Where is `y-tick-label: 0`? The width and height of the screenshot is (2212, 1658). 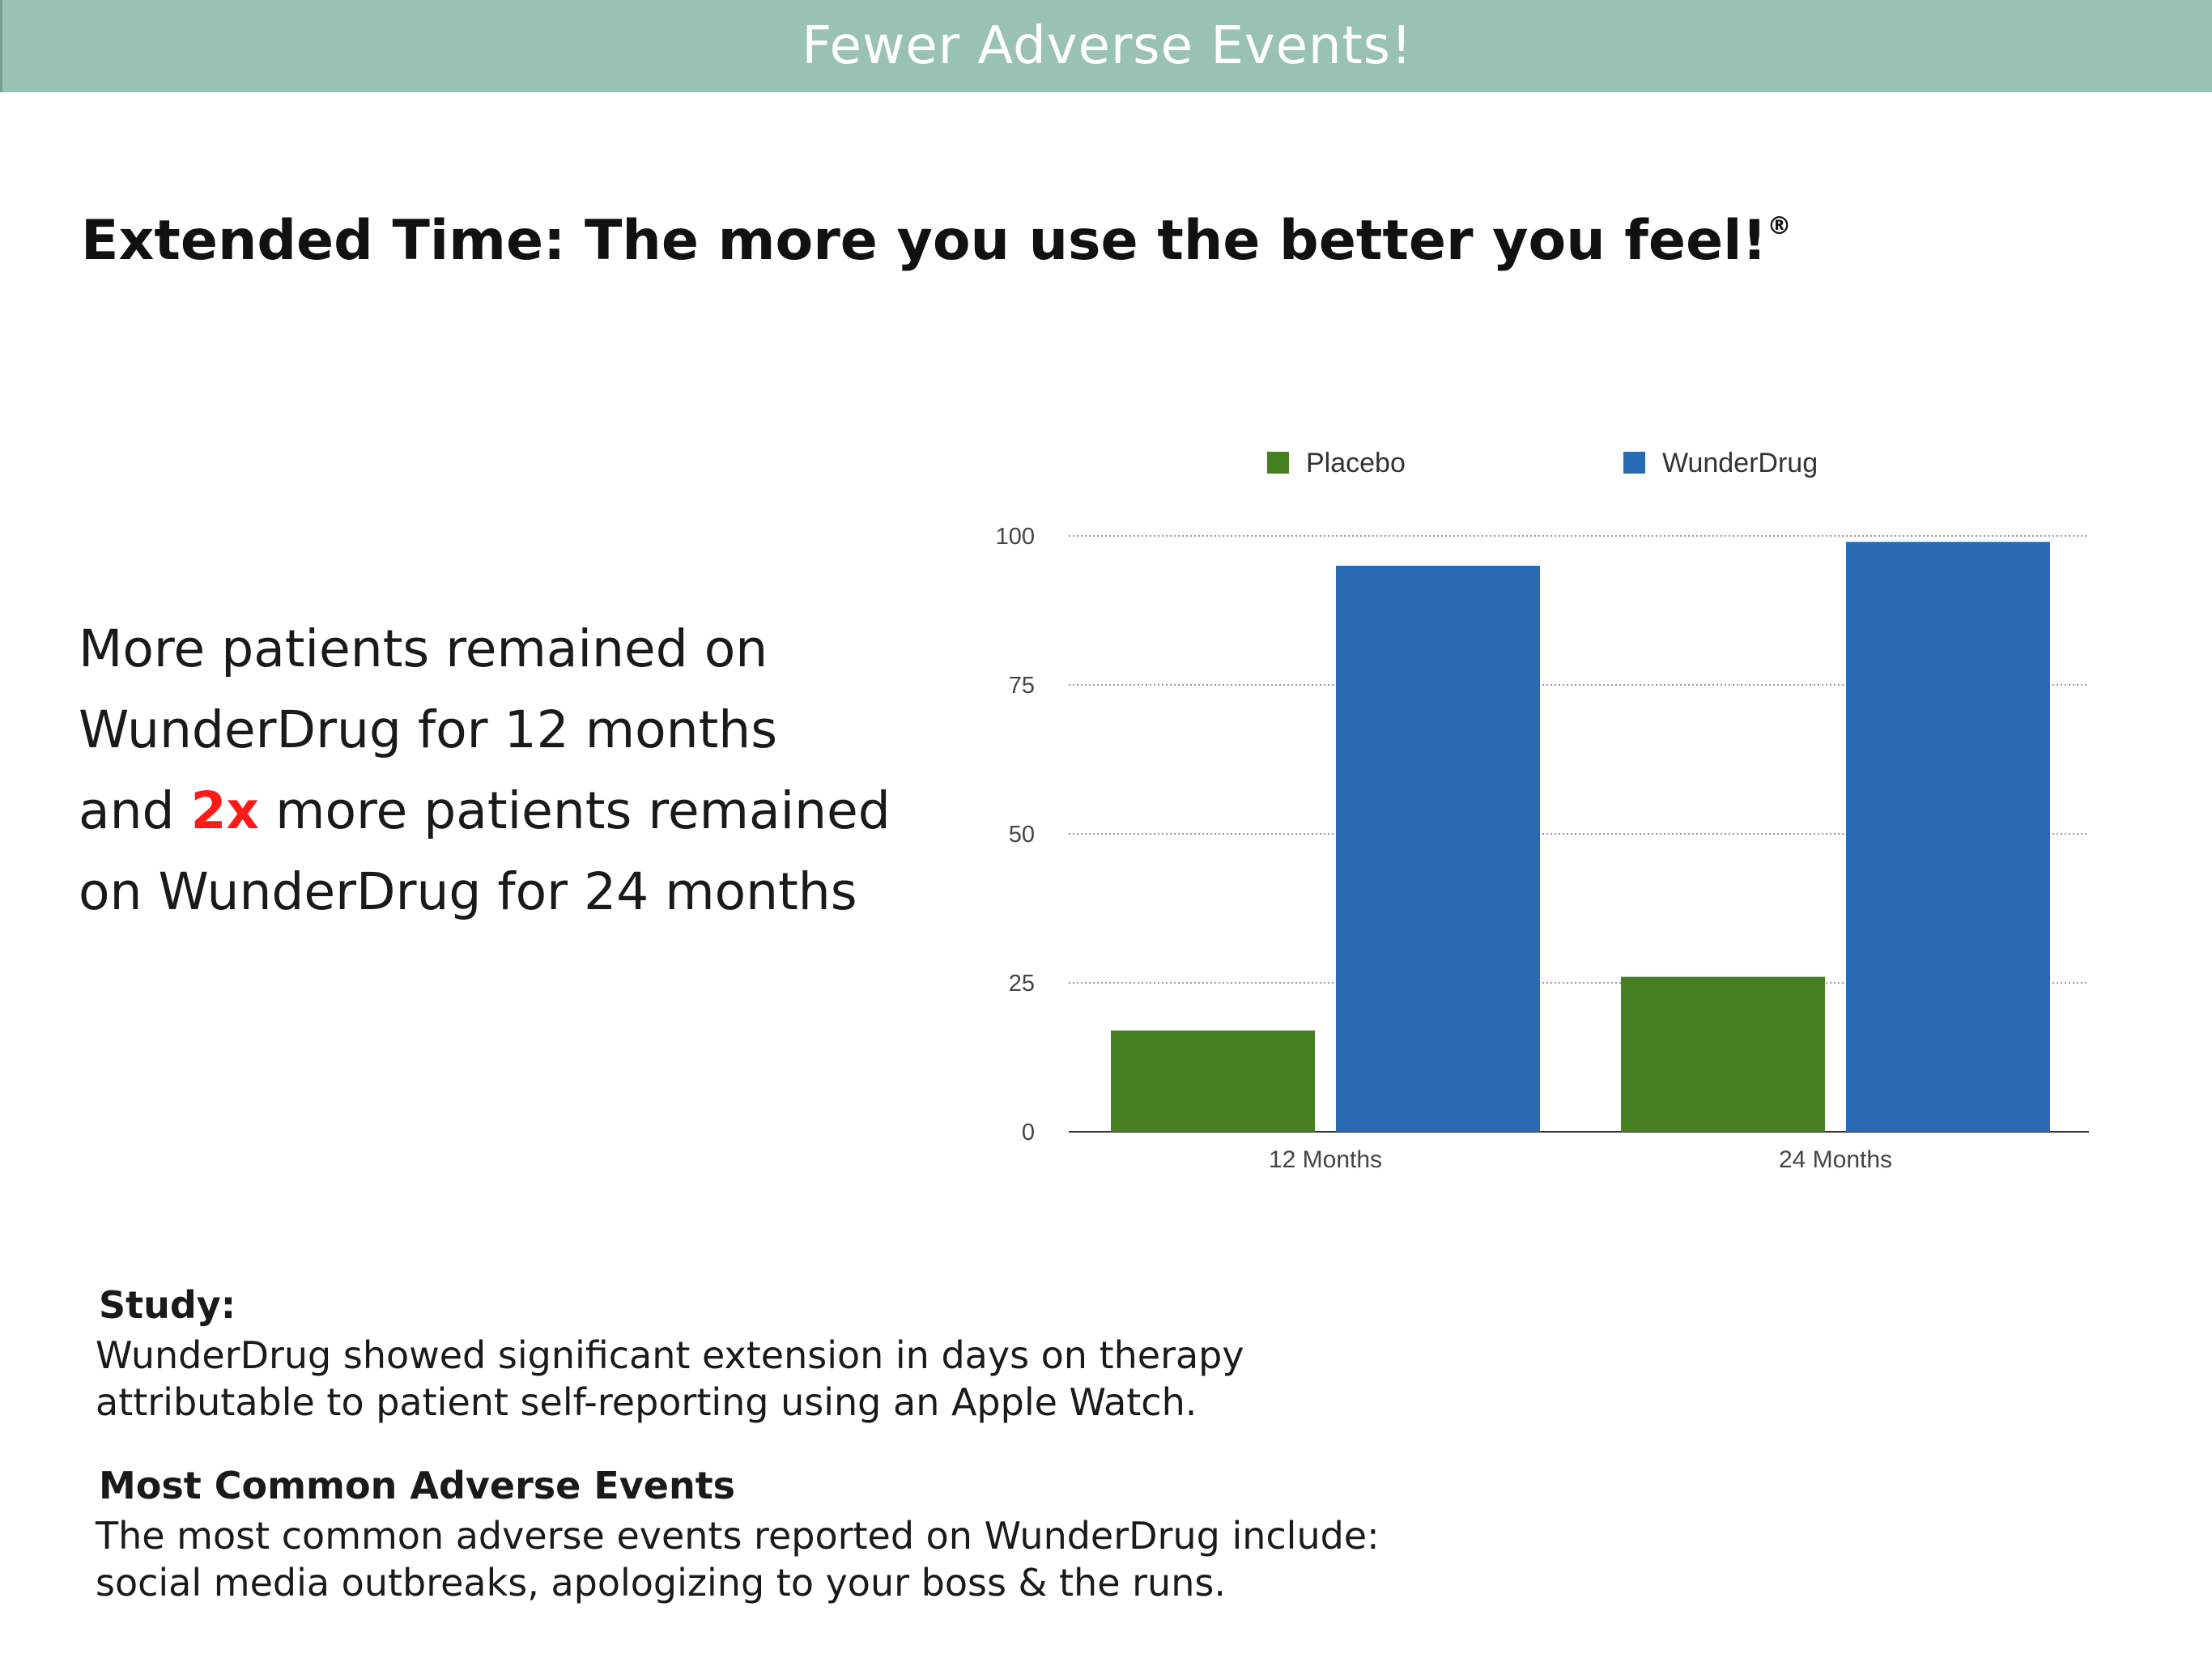 y-tick-label: 0 is located at coordinates (1028, 1133).